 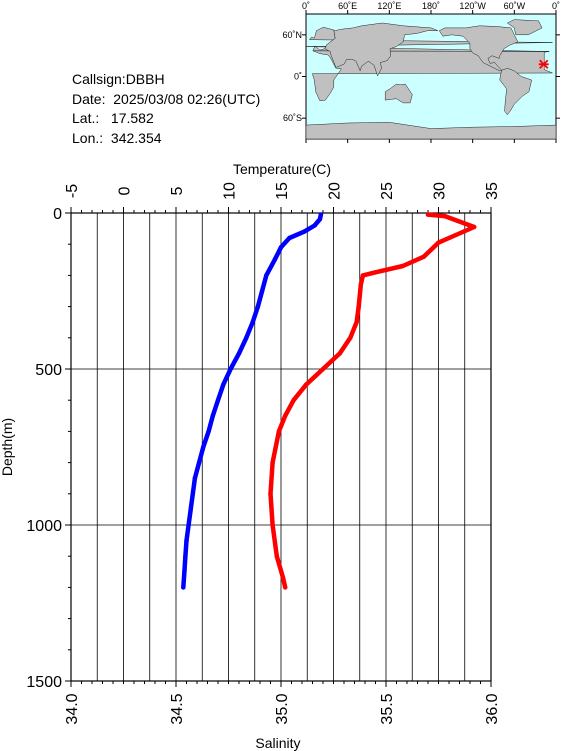 I want to click on temperature-axis-label: Temperature(C), so click(x=282, y=169).